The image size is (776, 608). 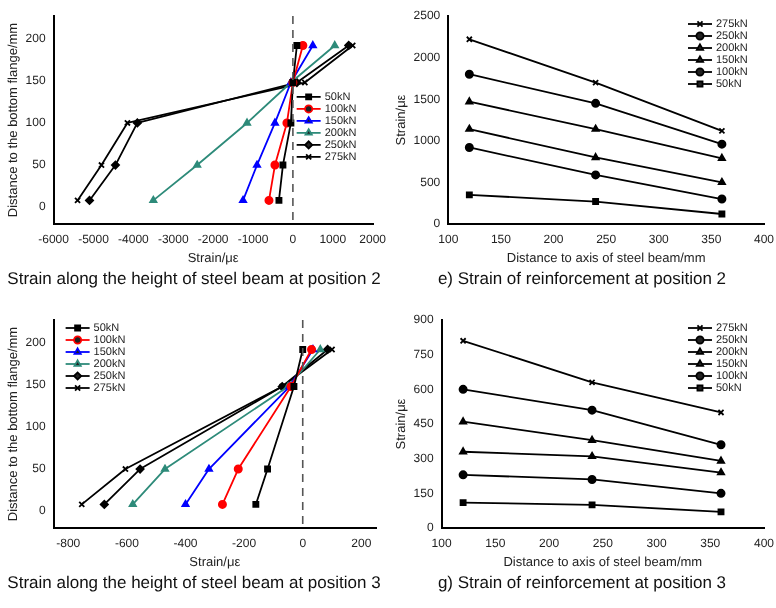 What do you see at coordinates (582, 582) in the screenshot?
I see `text: g) Strain of reinforcement at position 3` at bounding box center [582, 582].